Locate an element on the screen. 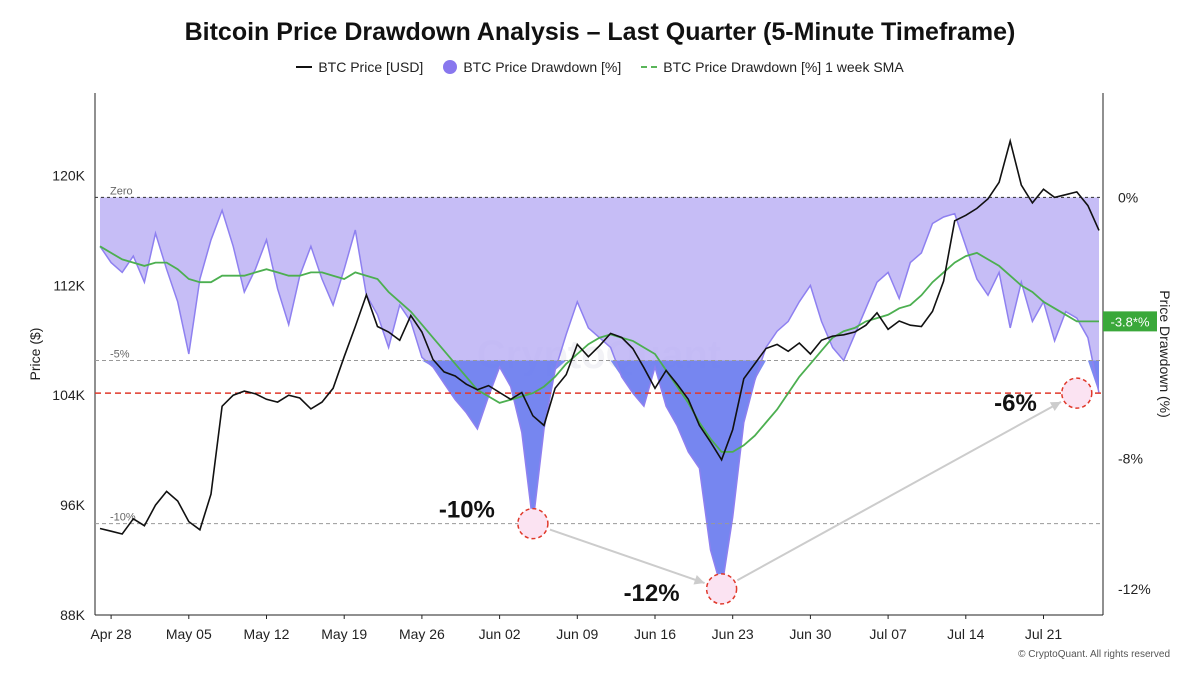  current-value-label: -3.8*% is located at coordinates (1129, 321).